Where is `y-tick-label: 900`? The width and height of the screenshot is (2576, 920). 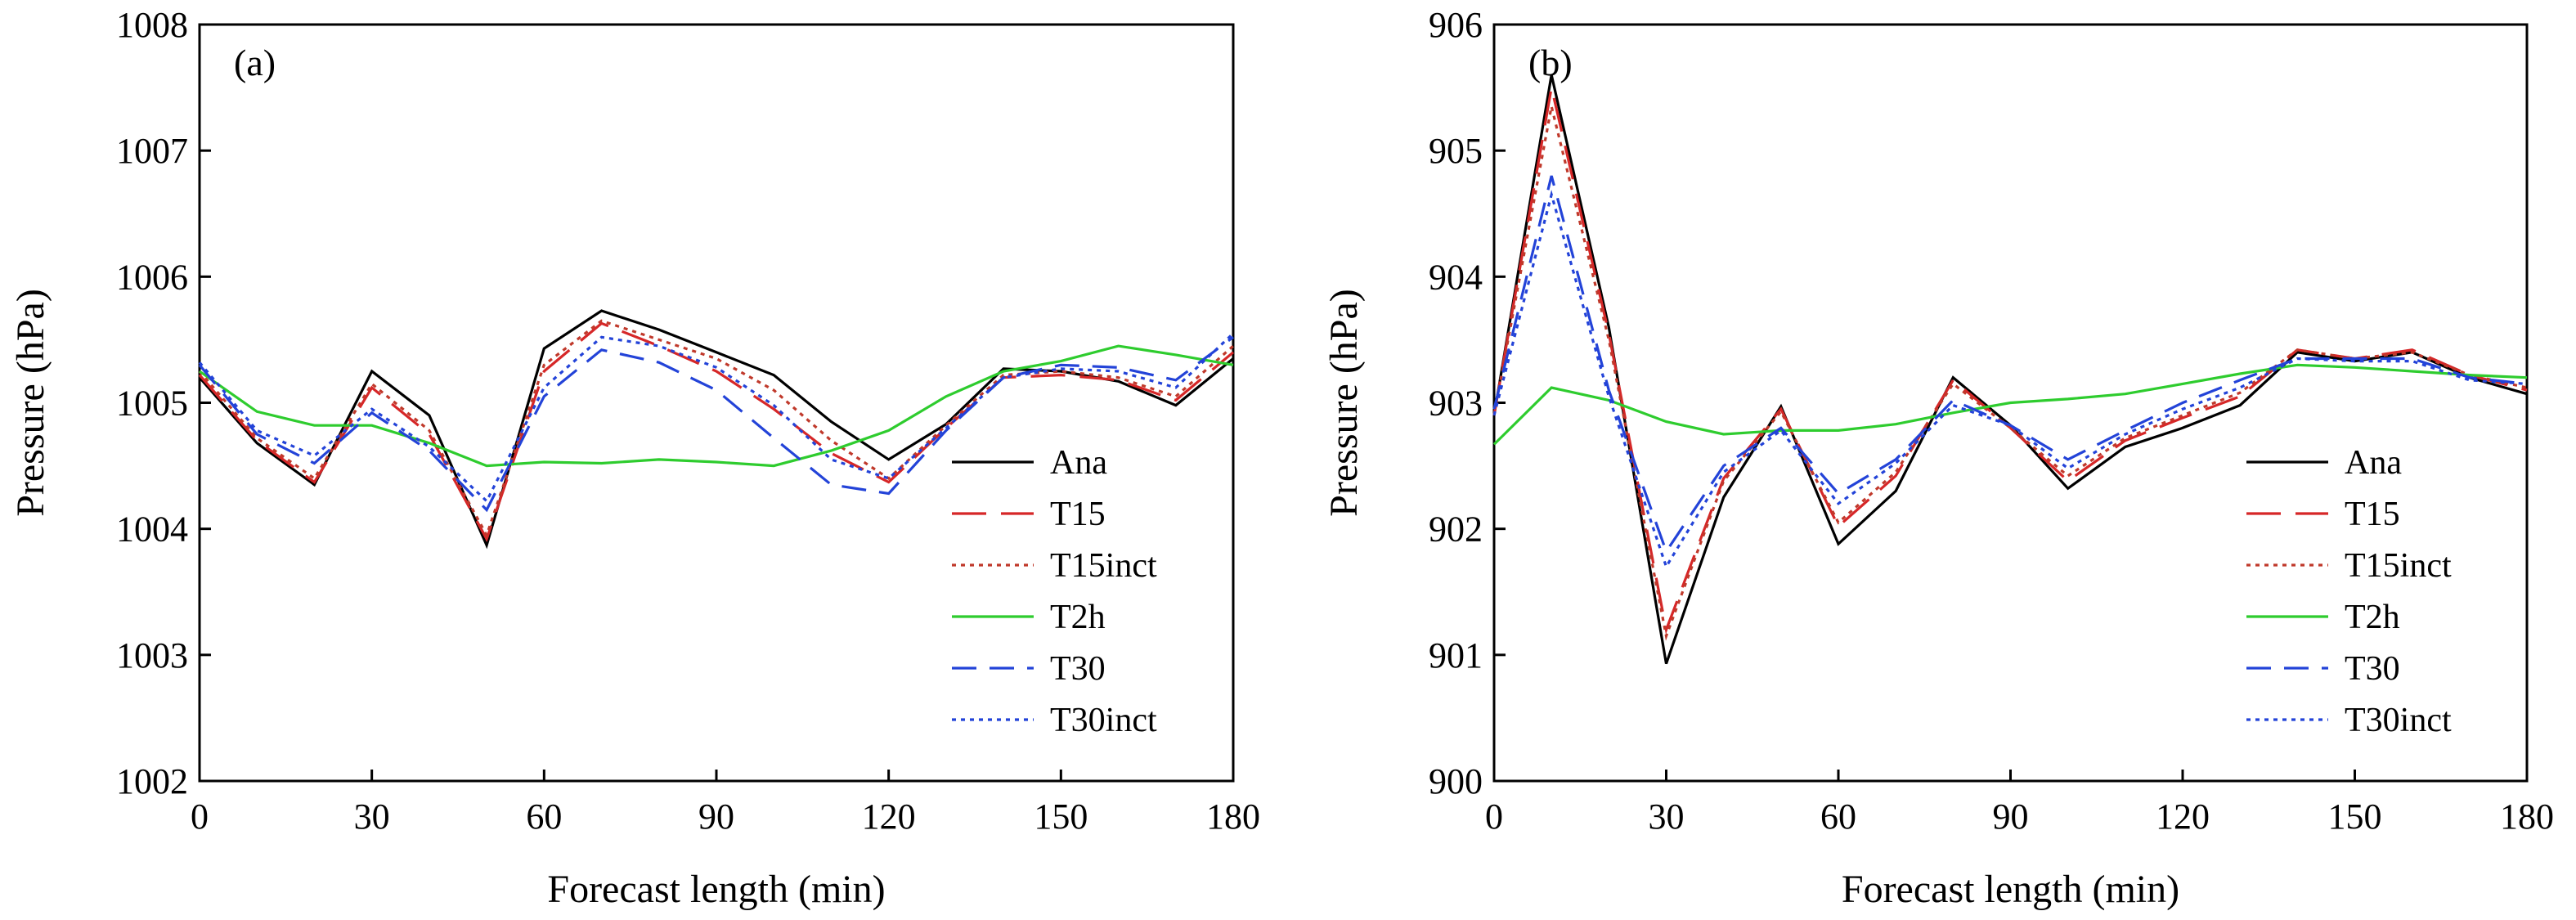
y-tick-label: 900 is located at coordinates (1456, 781).